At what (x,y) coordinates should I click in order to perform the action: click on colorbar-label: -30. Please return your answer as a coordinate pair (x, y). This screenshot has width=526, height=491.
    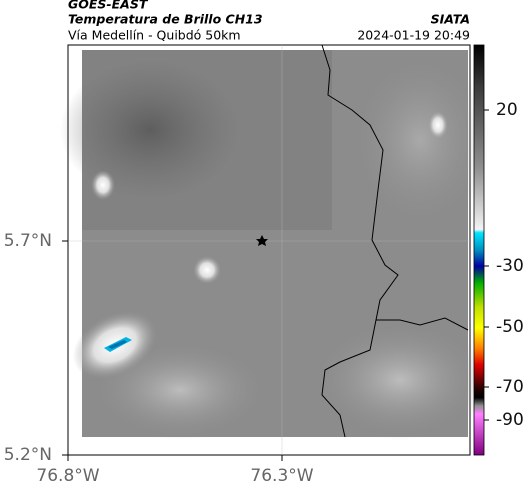
    Looking at the image, I should click on (510, 266).